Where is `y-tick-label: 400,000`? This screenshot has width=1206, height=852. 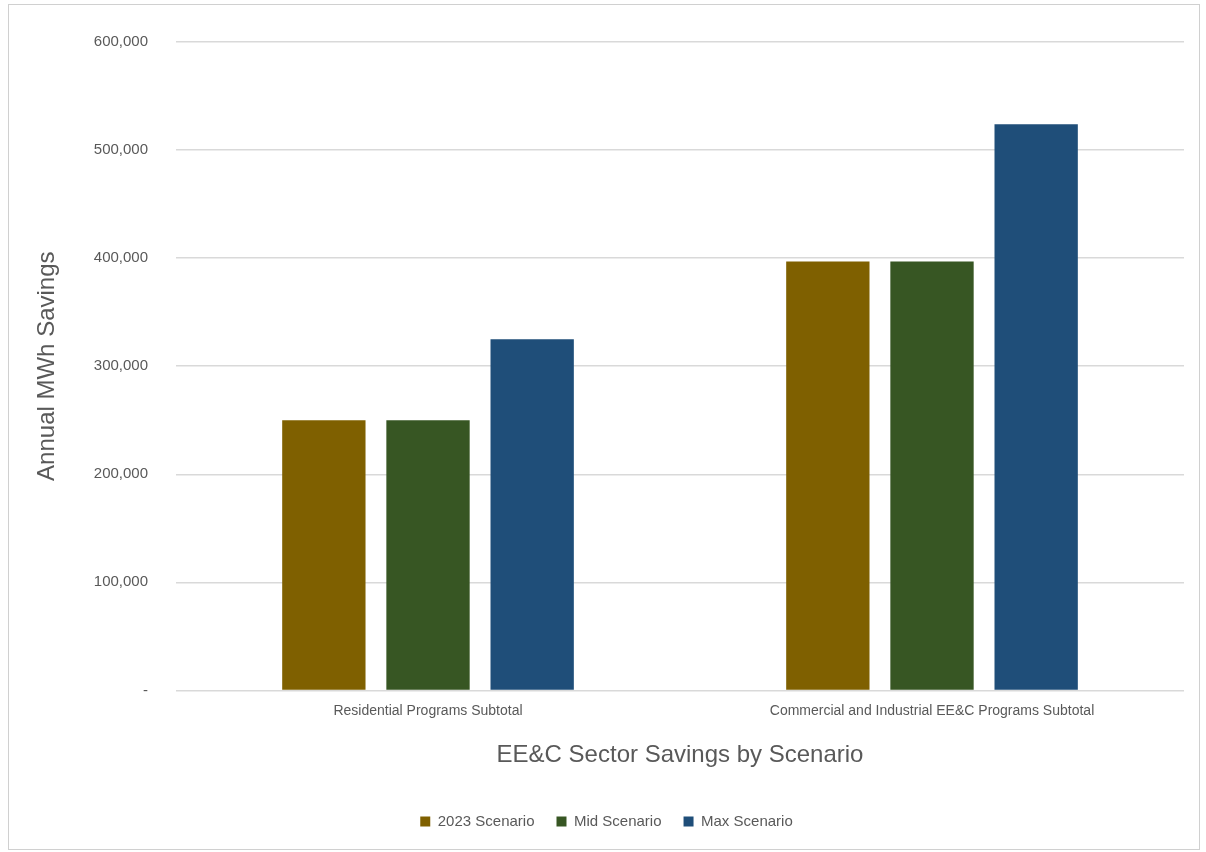
y-tick-label: 400,000 is located at coordinates (121, 257).